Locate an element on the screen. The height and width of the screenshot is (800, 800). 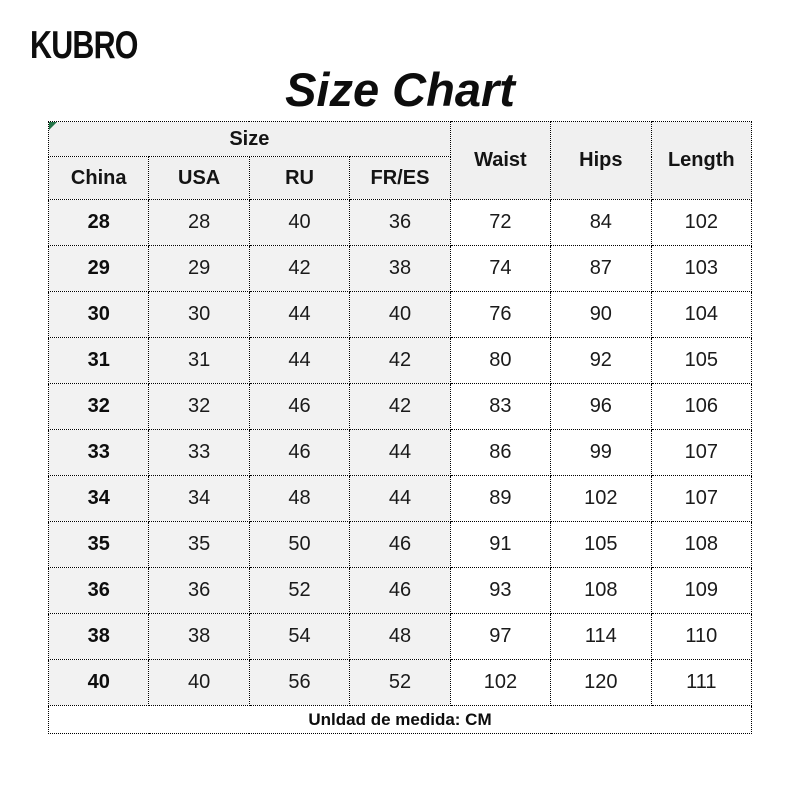
cell-usa: 33 is located at coordinates (199, 452).